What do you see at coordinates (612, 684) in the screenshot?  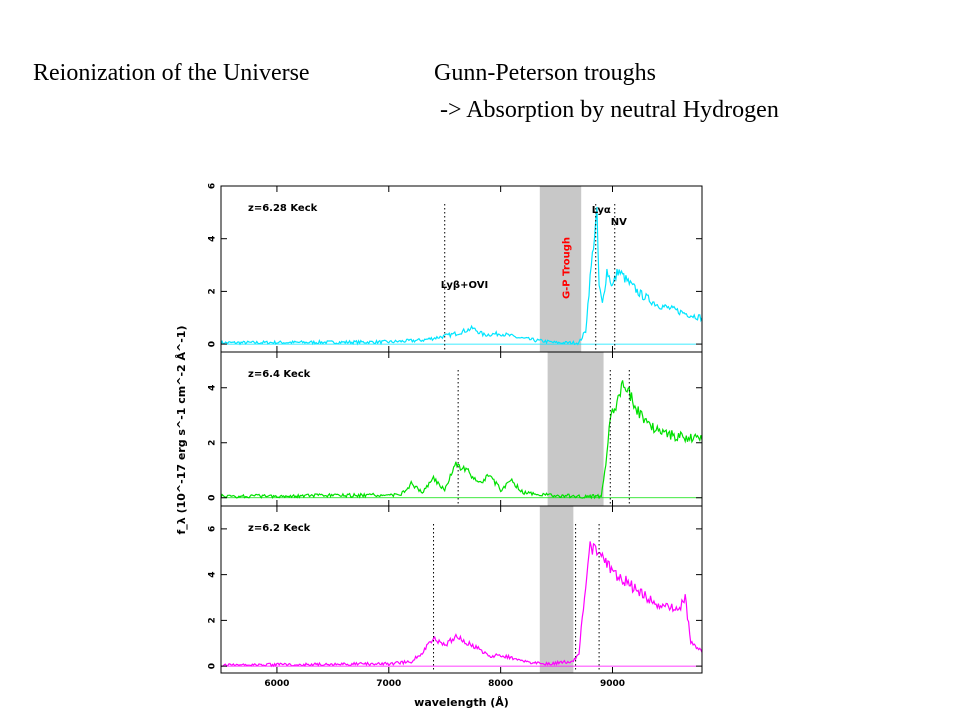 I see `x-tick-label: 9000` at bounding box center [612, 684].